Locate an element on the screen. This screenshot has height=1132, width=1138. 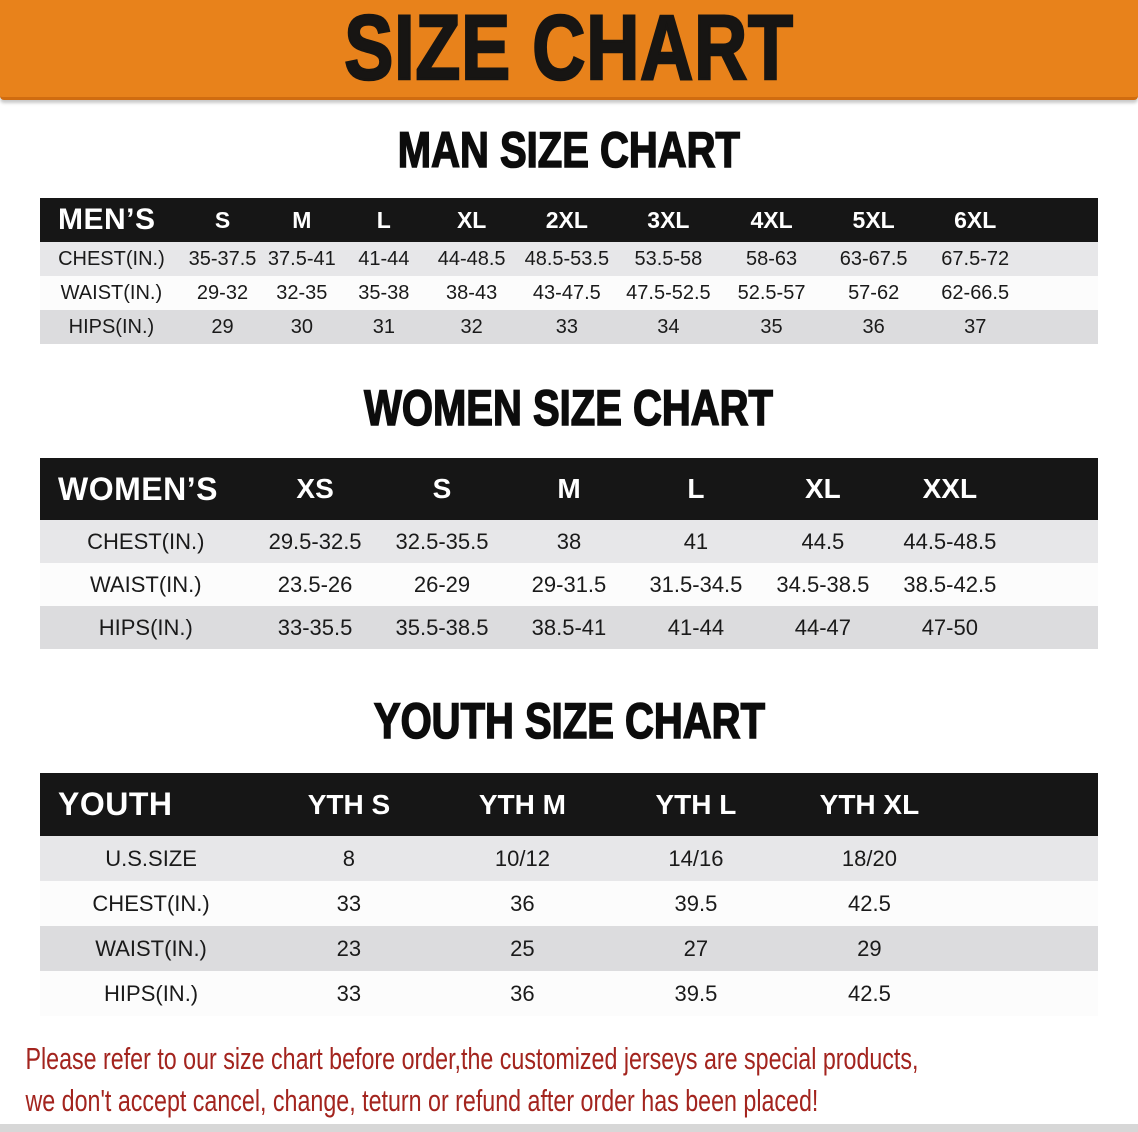
size-cell: 34 is located at coordinates (668, 326).